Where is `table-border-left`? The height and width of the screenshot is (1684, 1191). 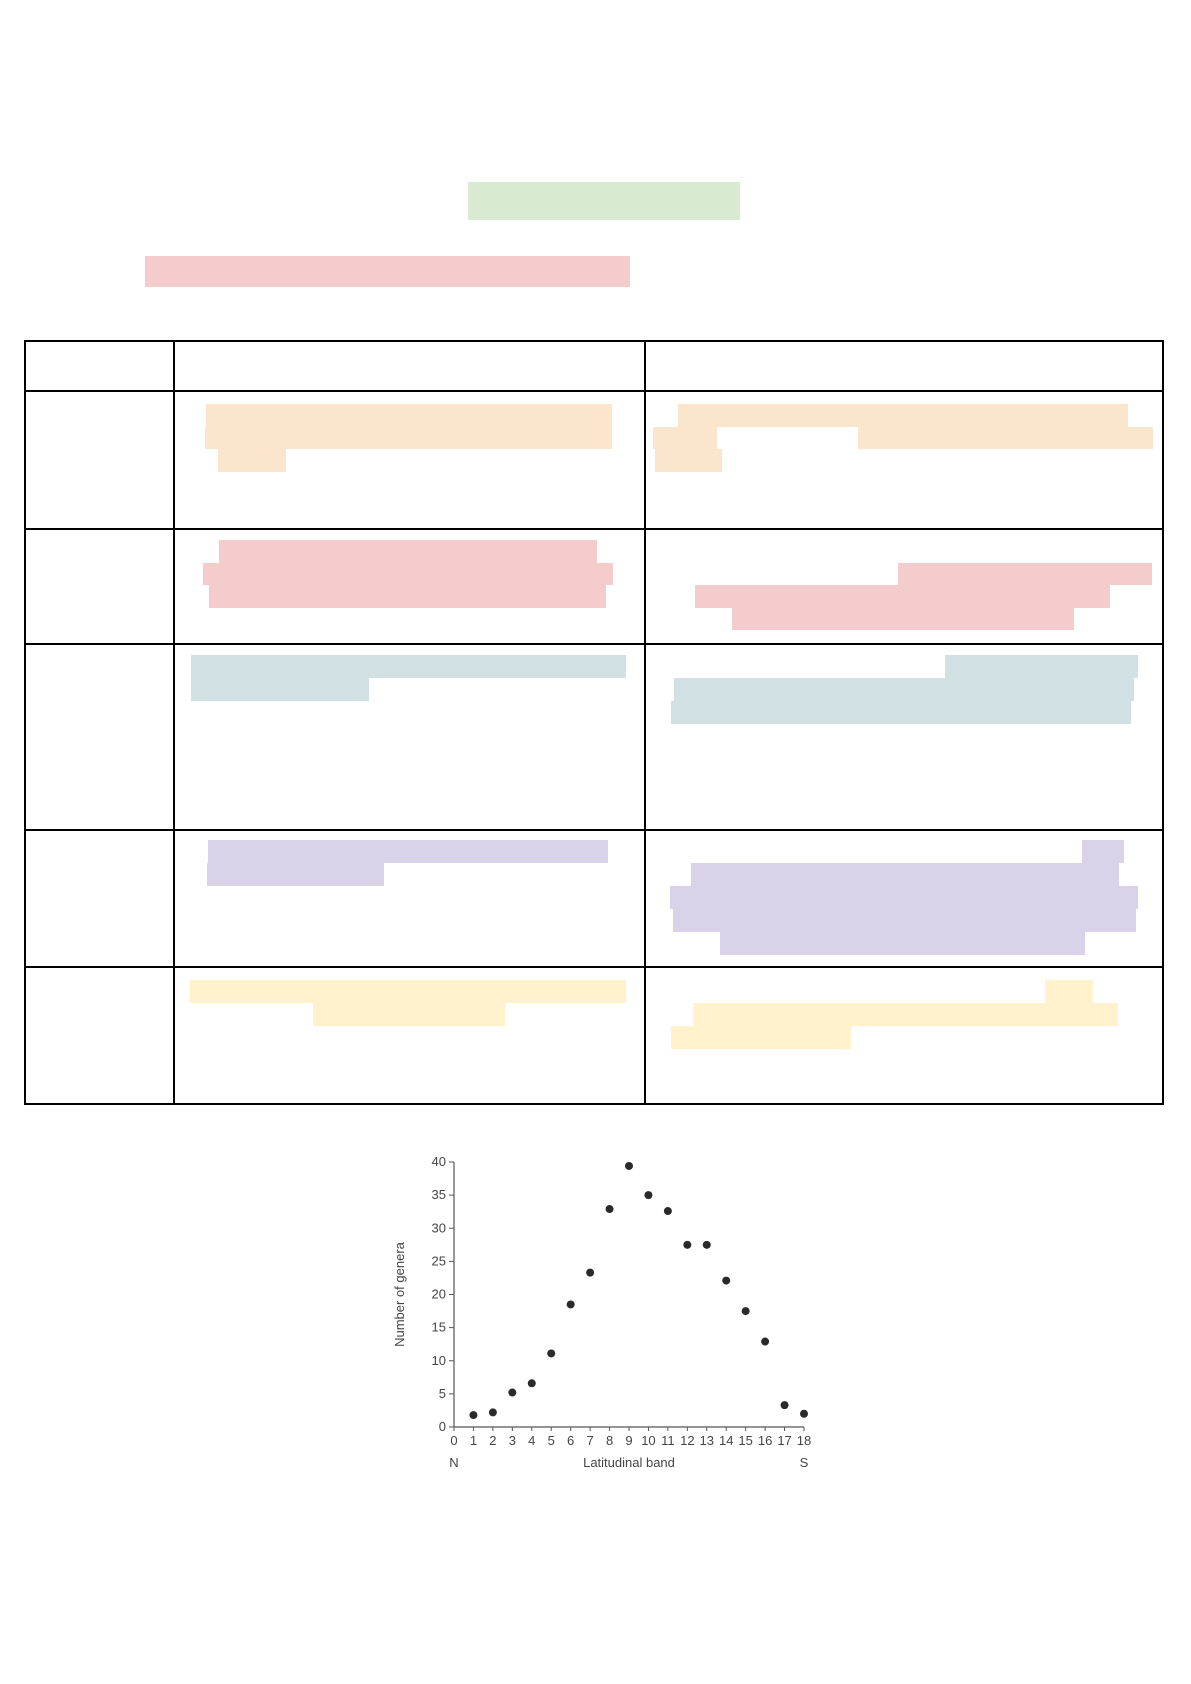 table-border-left is located at coordinates (25, 722).